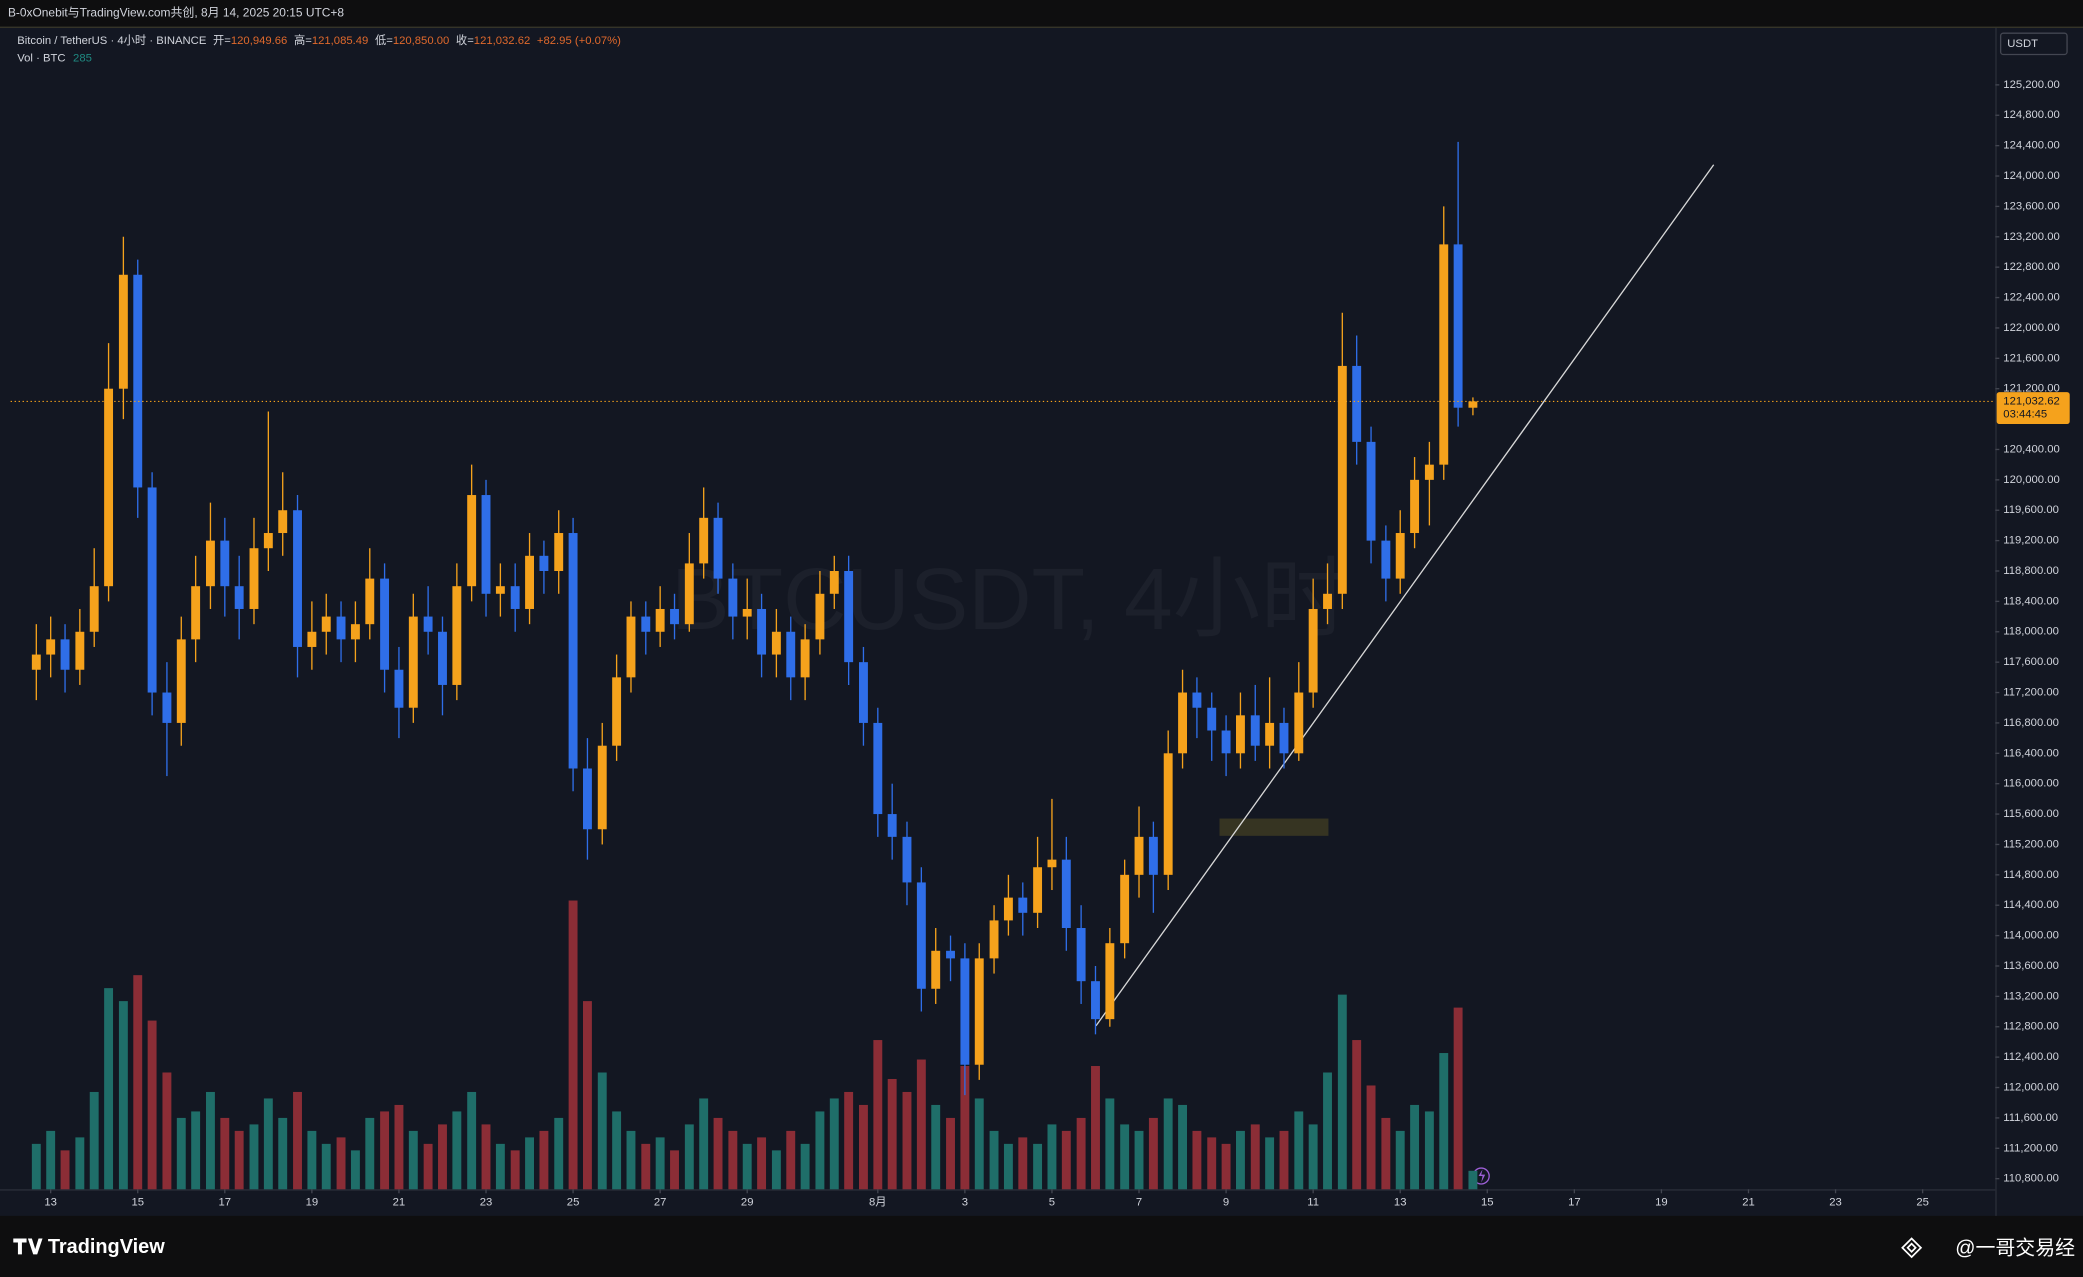 The width and height of the screenshot is (2083, 1277). Describe the element at coordinates (112, 40) in the screenshot. I see `symbol: Bitcoin / TetherUS · 4小时 · BINANCE` at that location.